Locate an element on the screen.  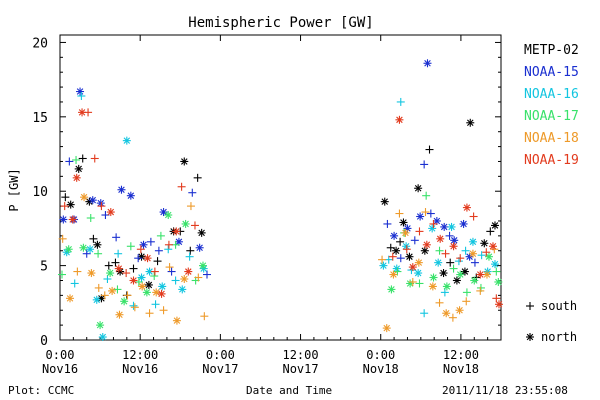
symbol-legend-label: north is located at coordinates (559, 337).